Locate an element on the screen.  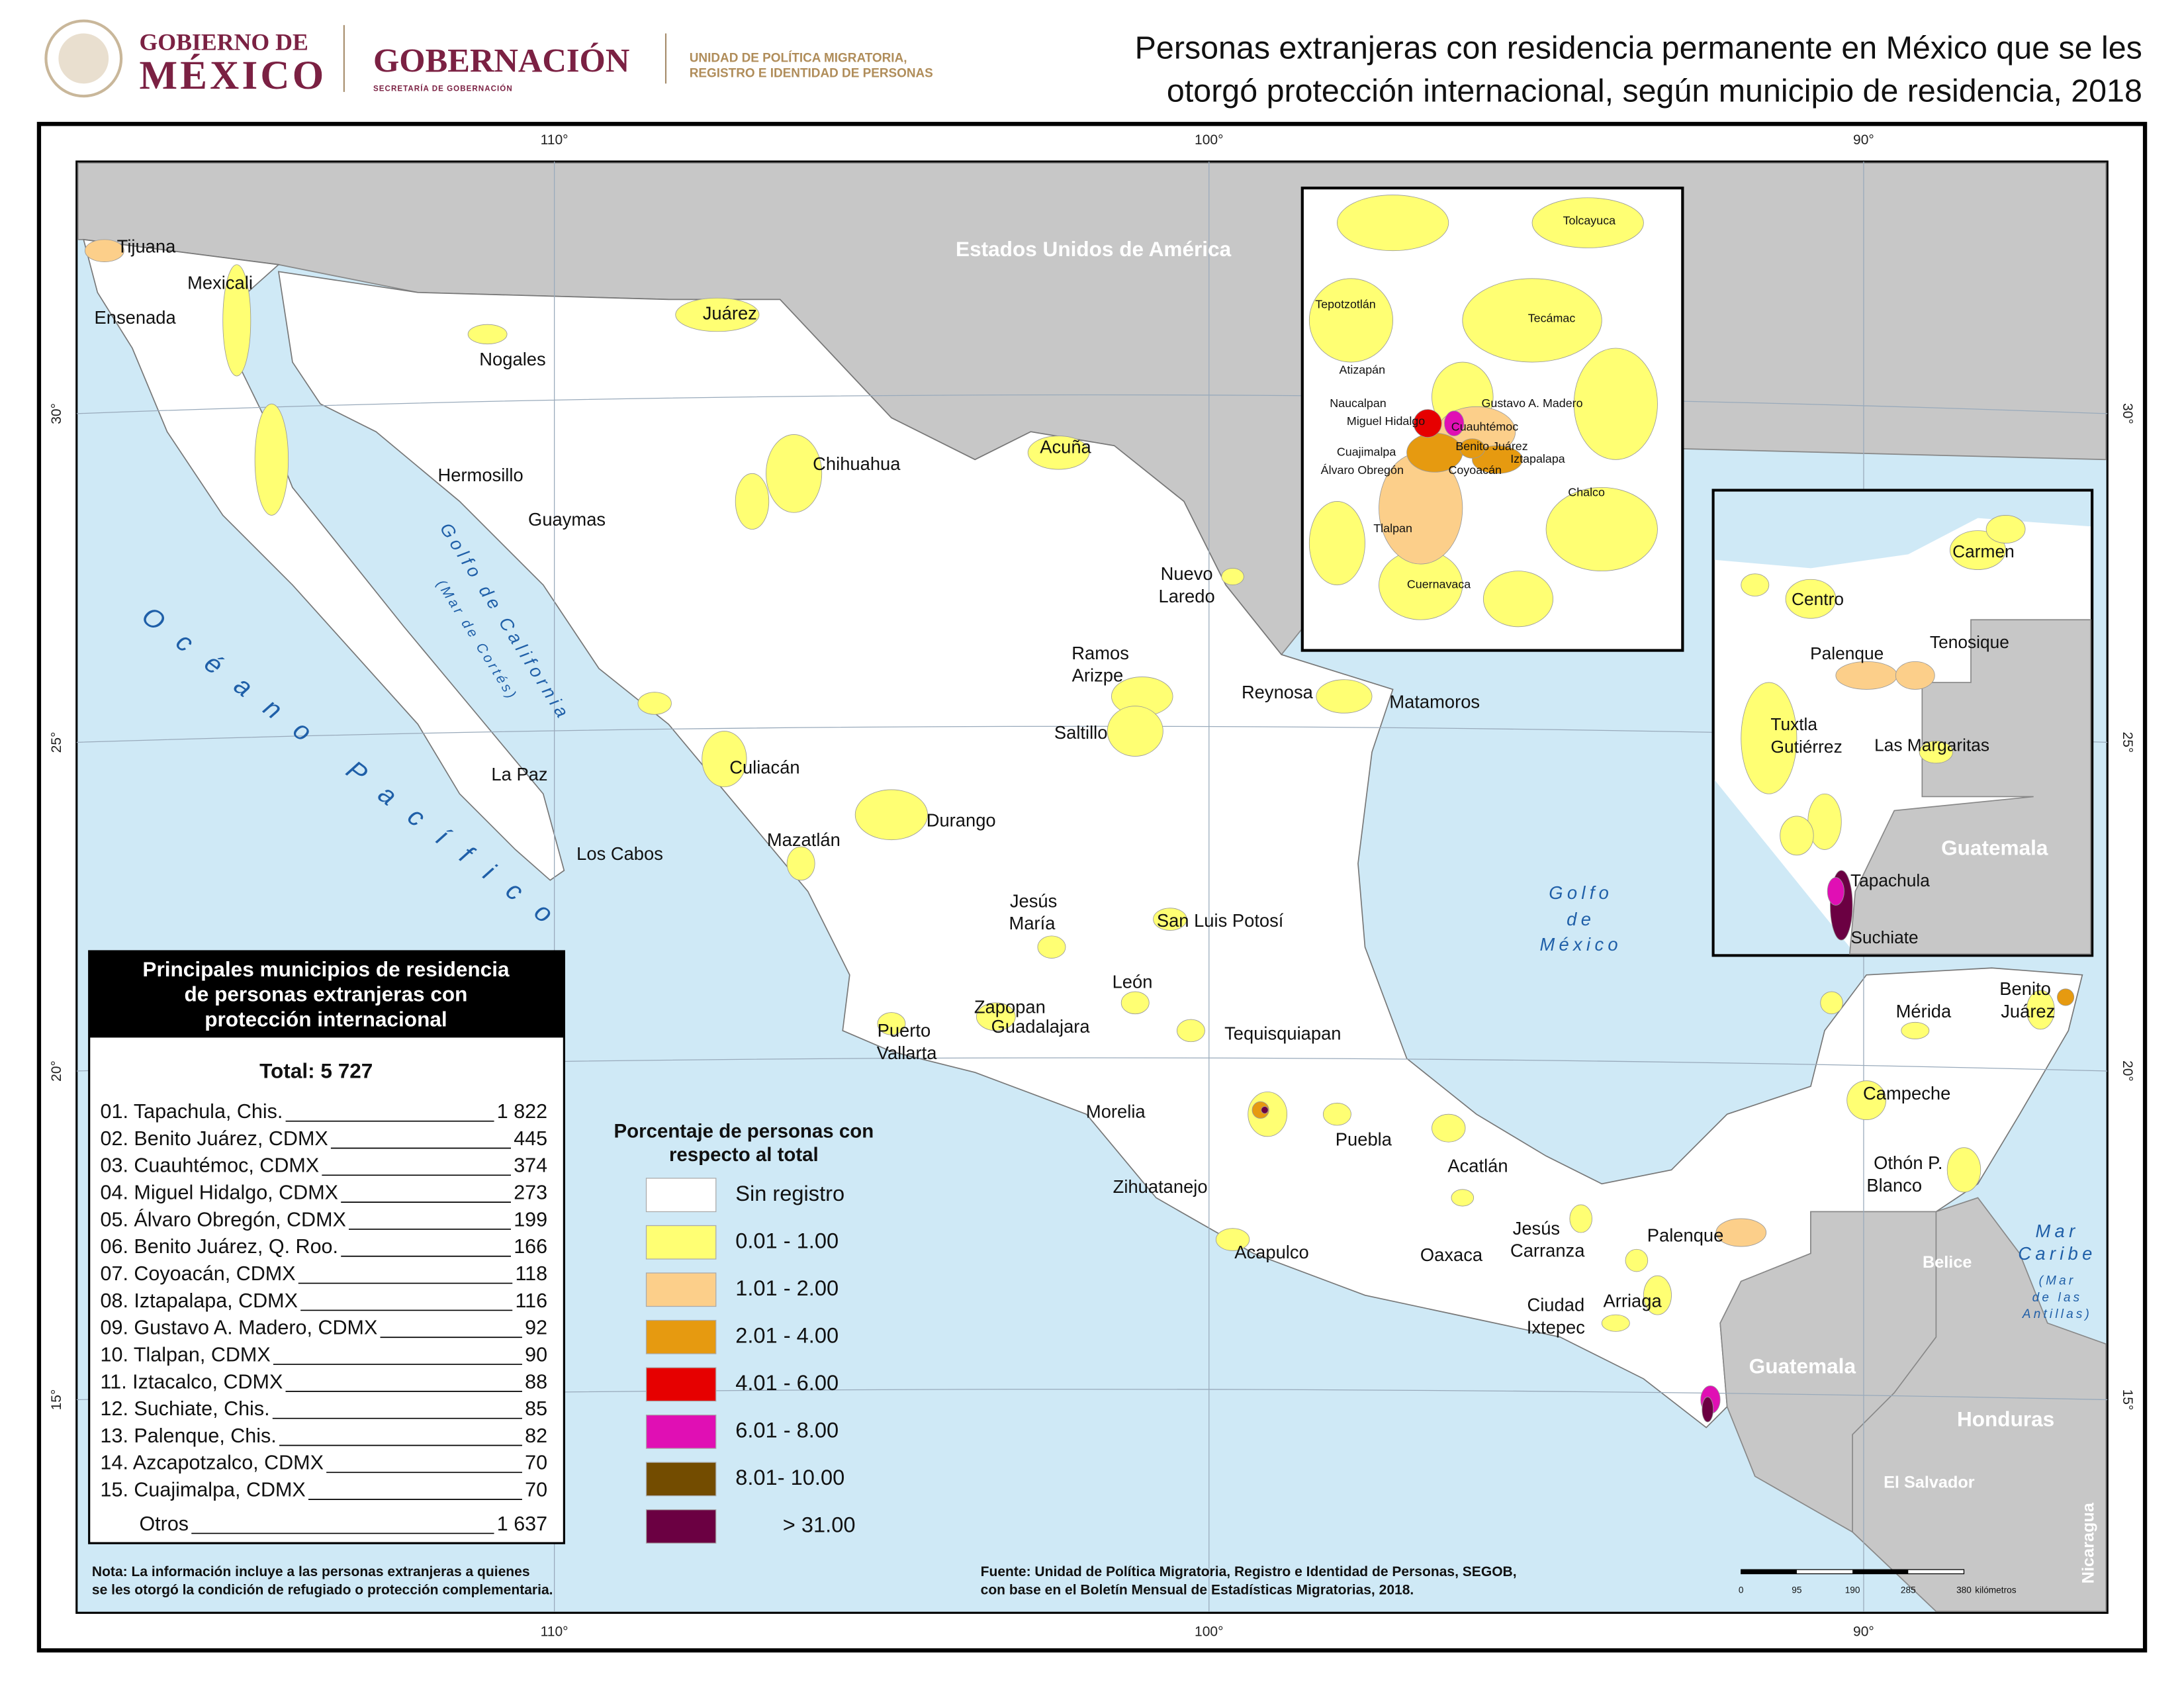
ranking-value: 1 637 is located at coordinates (522, 1524).